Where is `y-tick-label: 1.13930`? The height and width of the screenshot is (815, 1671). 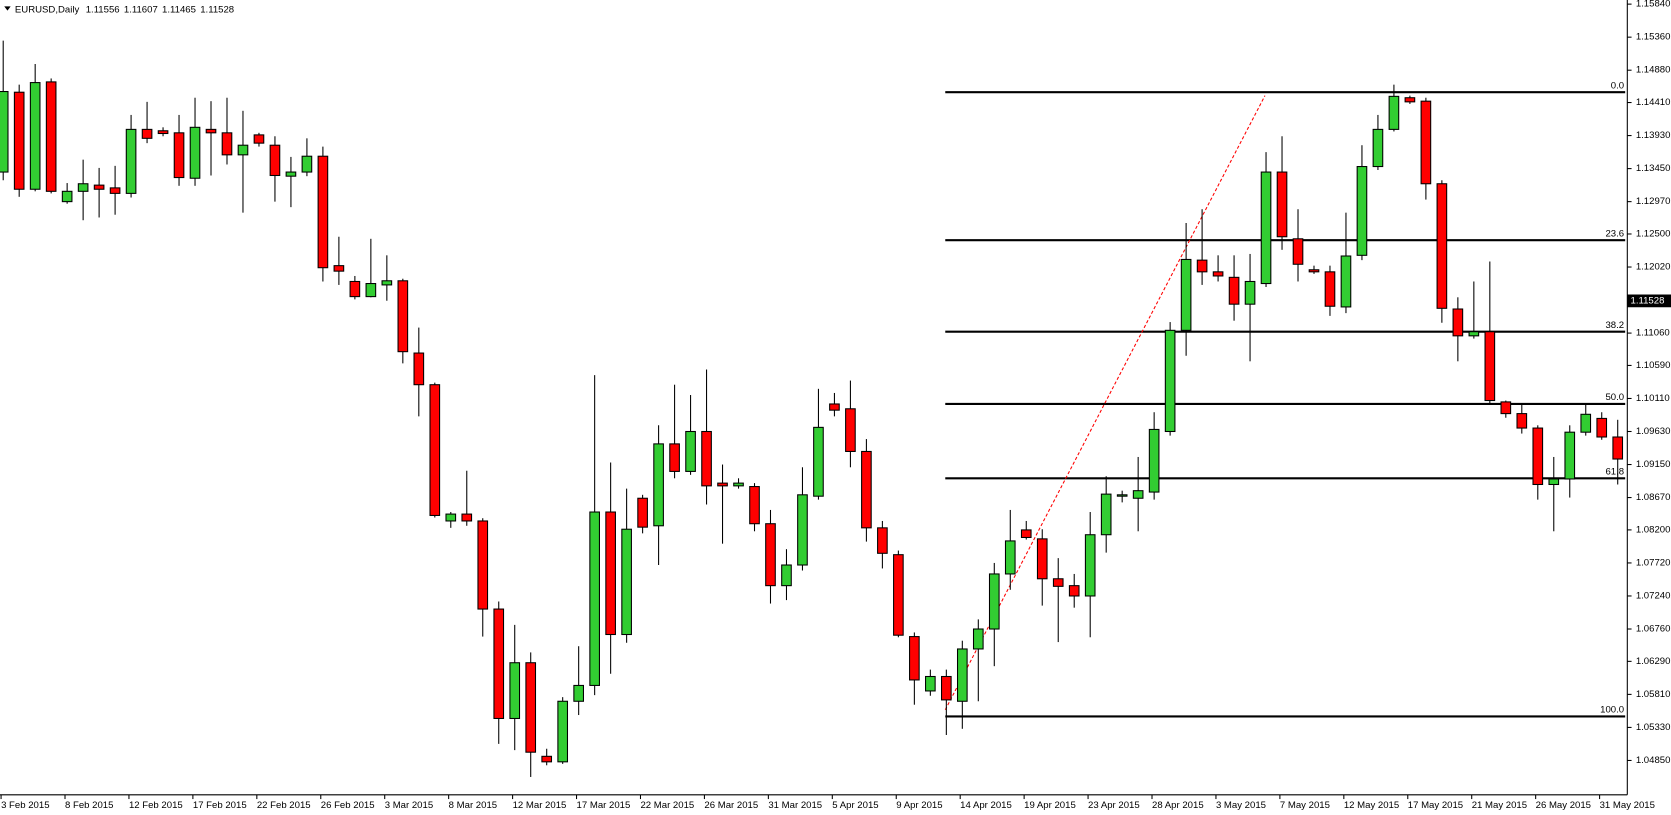 y-tick-label: 1.13930 is located at coordinates (1653, 135).